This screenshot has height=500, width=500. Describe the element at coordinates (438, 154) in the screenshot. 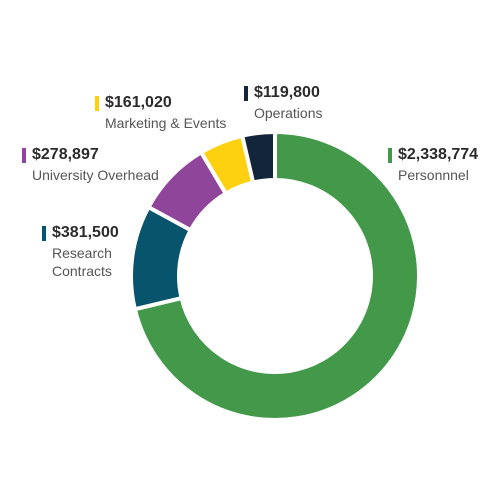

I see `label-value: $2,338,774` at that location.